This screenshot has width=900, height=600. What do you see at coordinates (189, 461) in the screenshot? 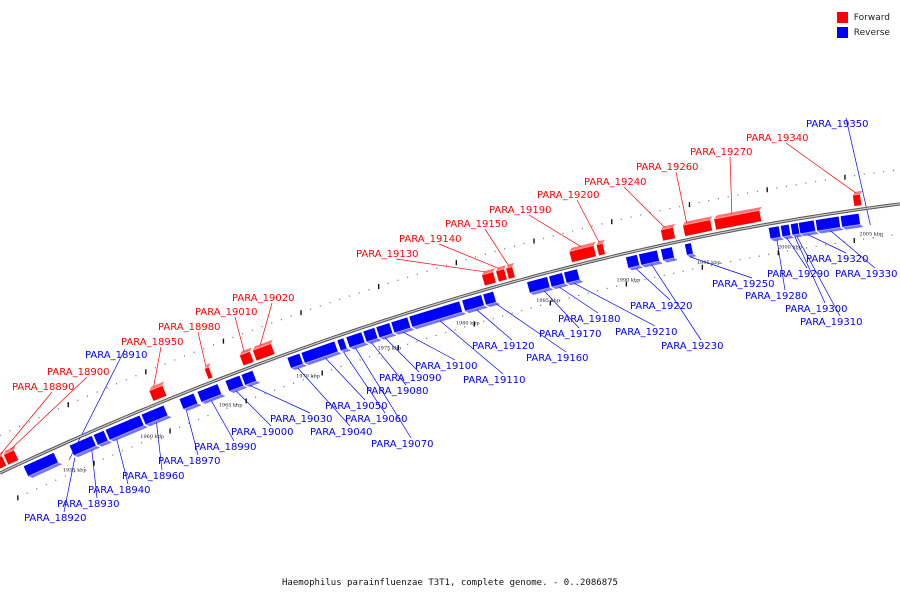
I see `gene-label-PARA_18970: PARA_18970` at bounding box center [189, 461].